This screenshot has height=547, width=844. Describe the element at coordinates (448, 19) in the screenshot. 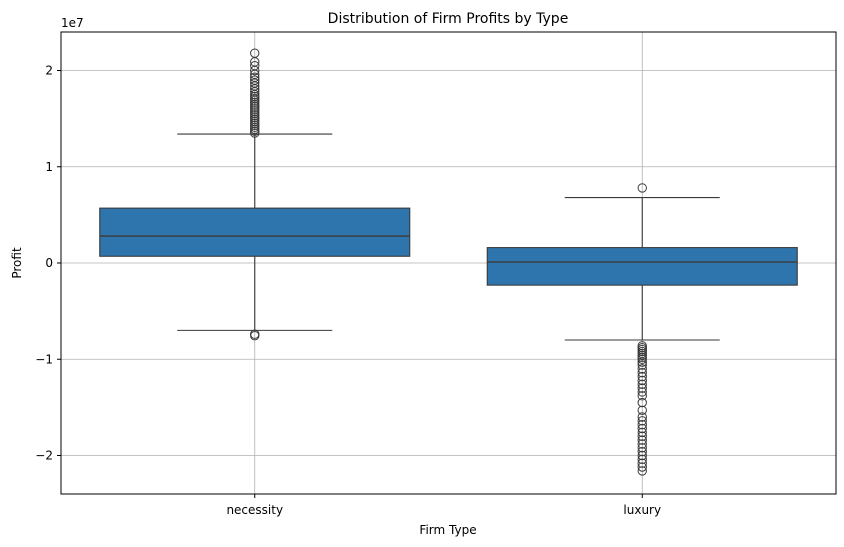

I see `chart-title: Distribution of Firm Profits by Type` at that location.